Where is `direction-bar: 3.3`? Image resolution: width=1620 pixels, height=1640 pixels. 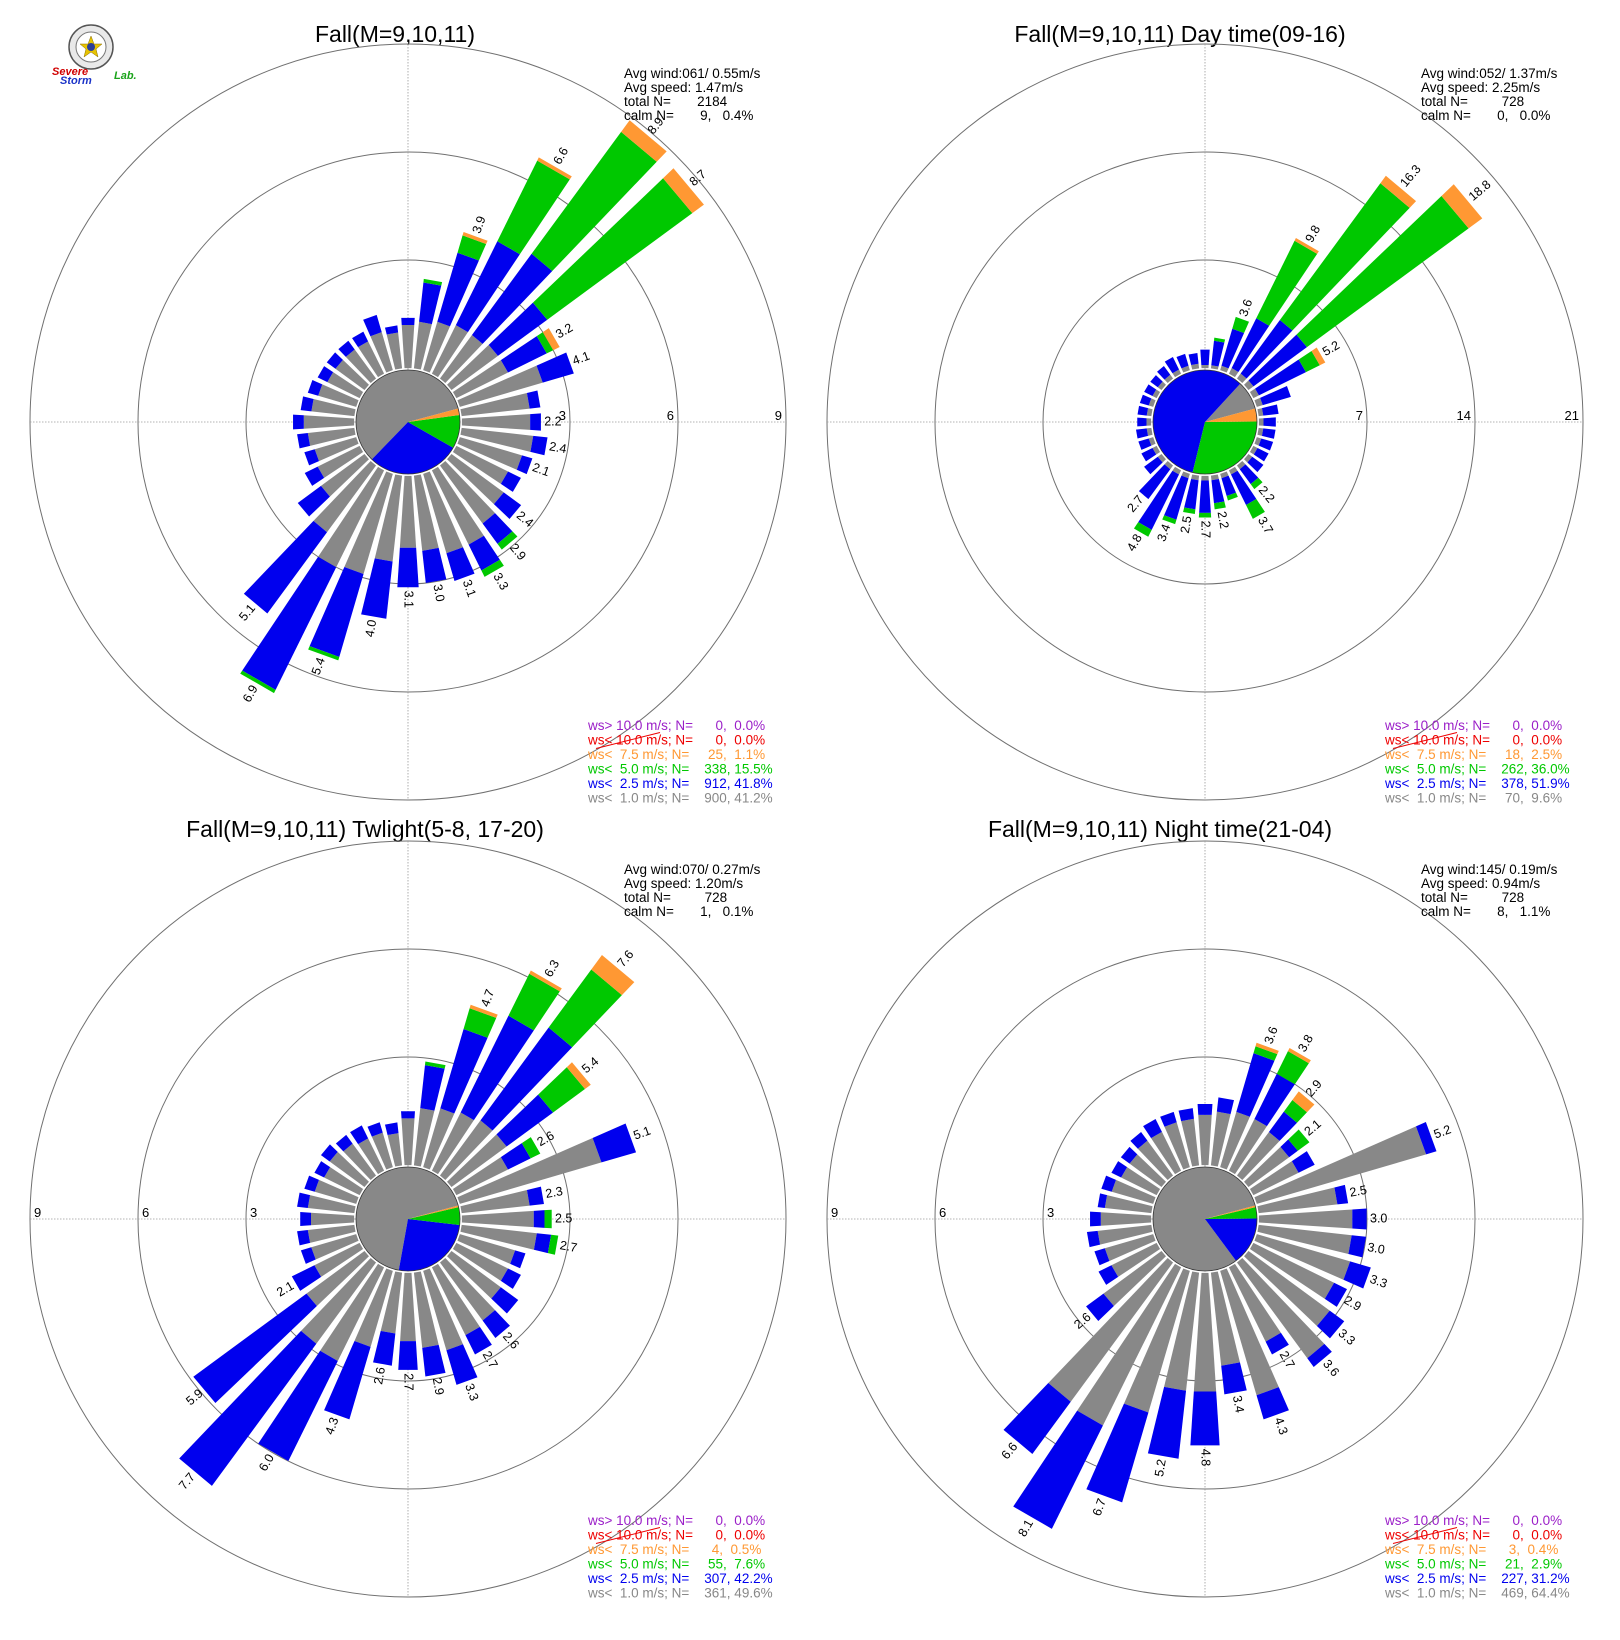 direction-bar: 3.3 is located at coordinates (1301, 1299).